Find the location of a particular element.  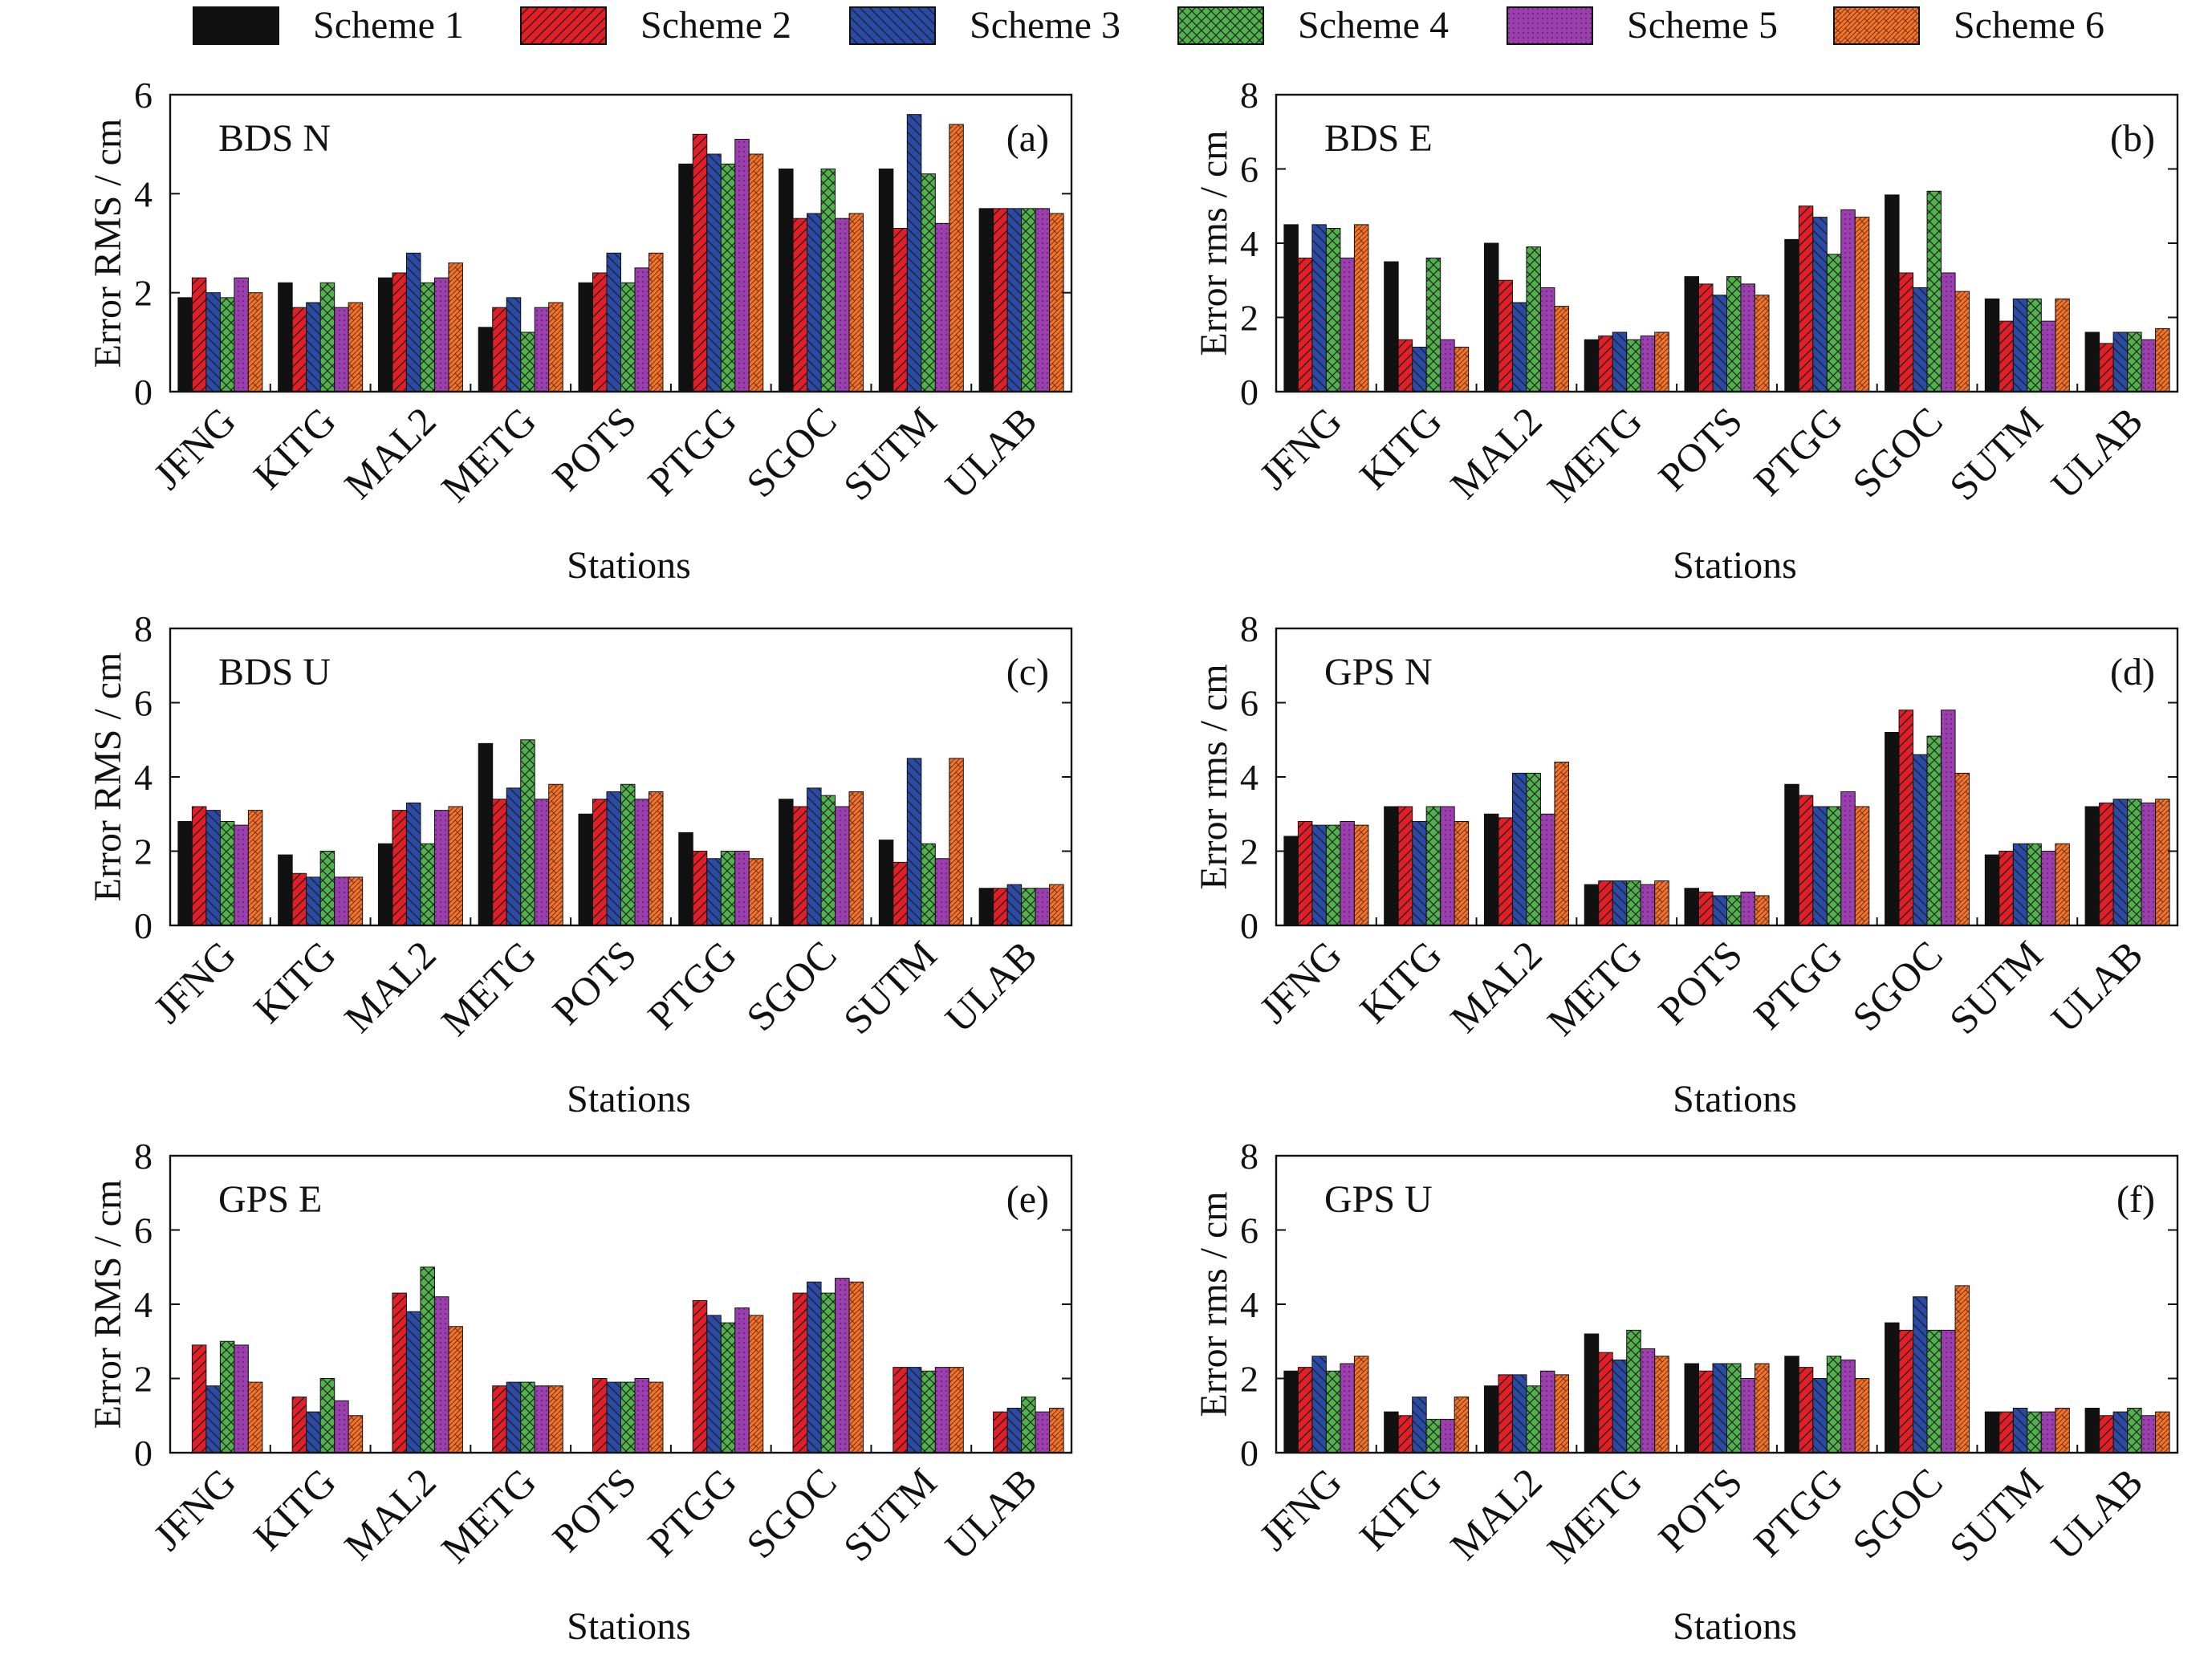

panel-label: (b) is located at coordinates (2132, 138).